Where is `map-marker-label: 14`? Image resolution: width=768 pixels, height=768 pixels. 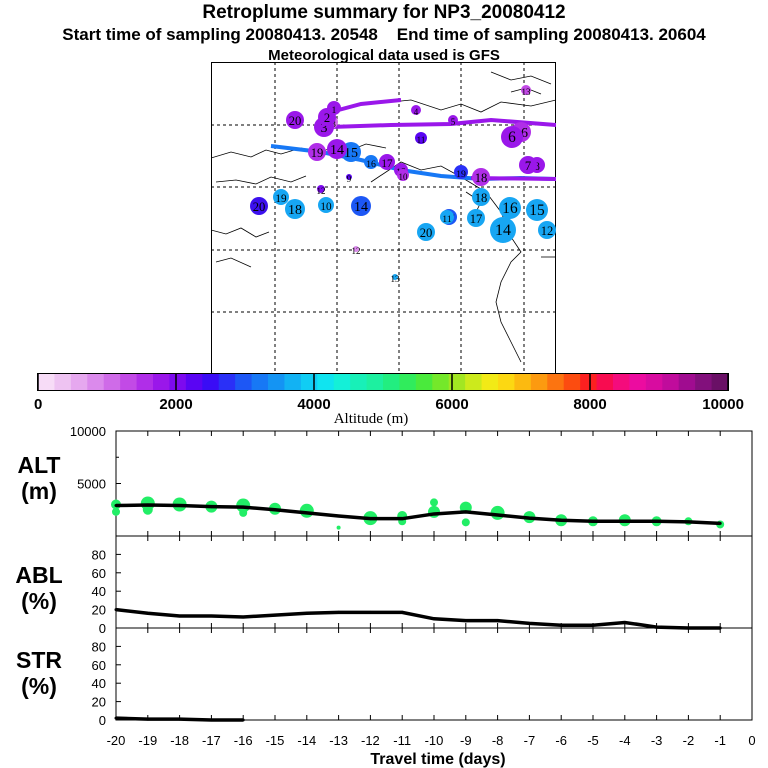 map-marker-label: 14 is located at coordinates (337, 150).